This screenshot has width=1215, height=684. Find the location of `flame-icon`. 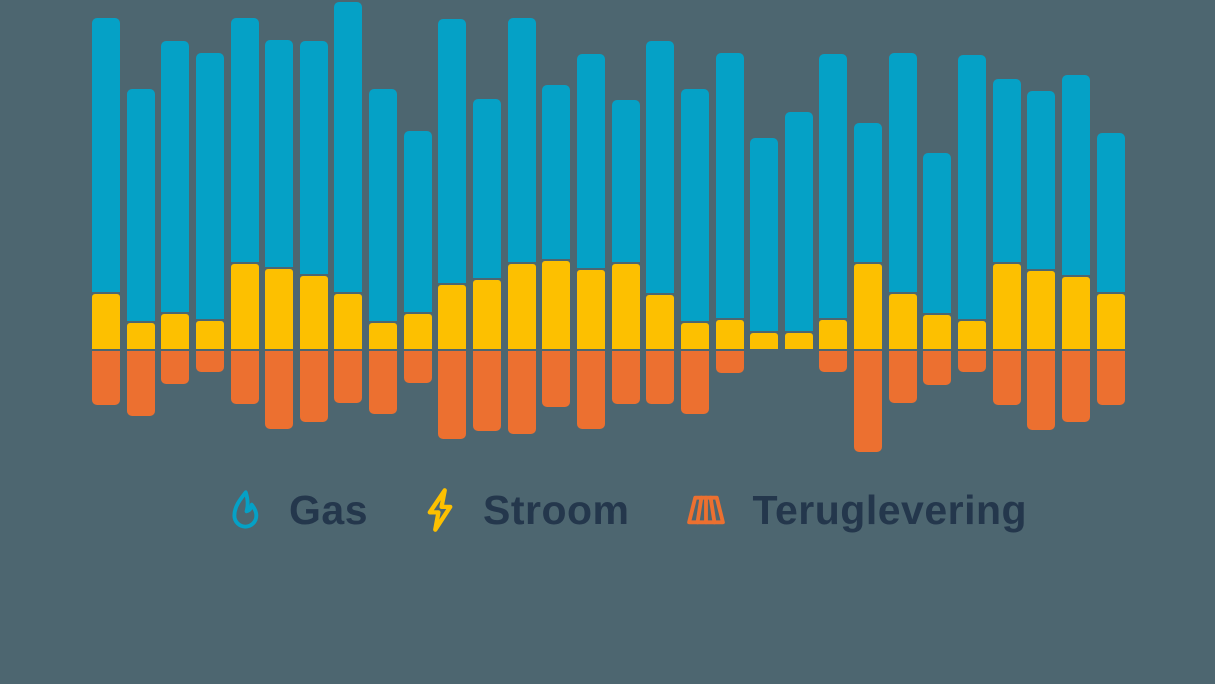

flame-icon is located at coordinates (245, 509).